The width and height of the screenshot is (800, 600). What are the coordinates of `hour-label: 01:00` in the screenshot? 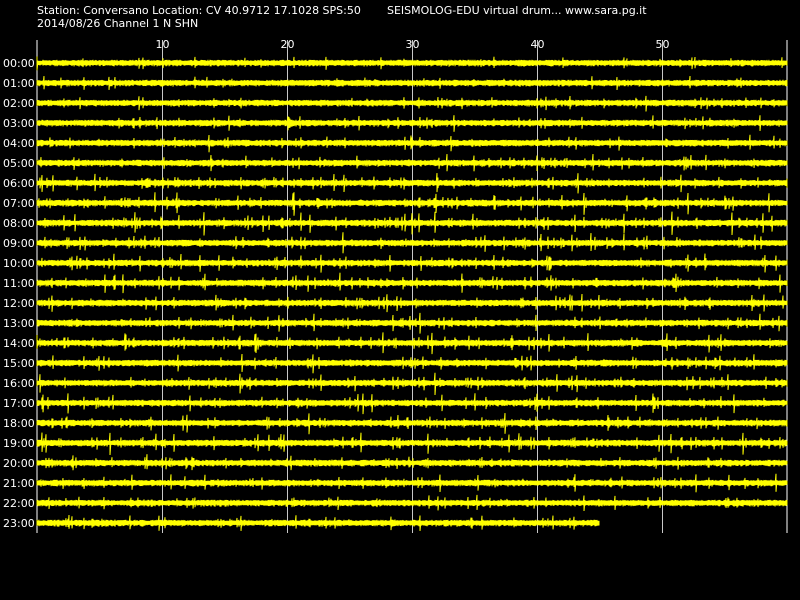 It's located at (19, 83).